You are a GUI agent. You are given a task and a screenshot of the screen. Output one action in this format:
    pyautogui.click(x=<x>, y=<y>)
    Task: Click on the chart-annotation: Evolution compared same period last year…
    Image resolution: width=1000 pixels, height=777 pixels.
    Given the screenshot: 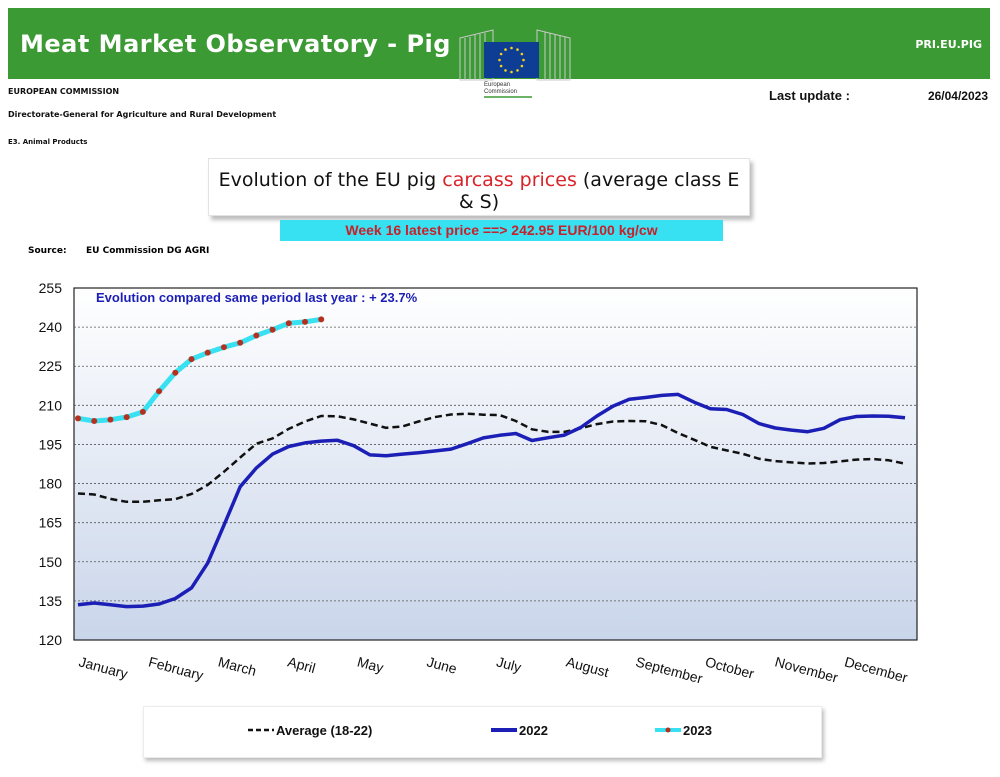 What is the action you would take?
    pyautogui.click(x=257, y=297)
    